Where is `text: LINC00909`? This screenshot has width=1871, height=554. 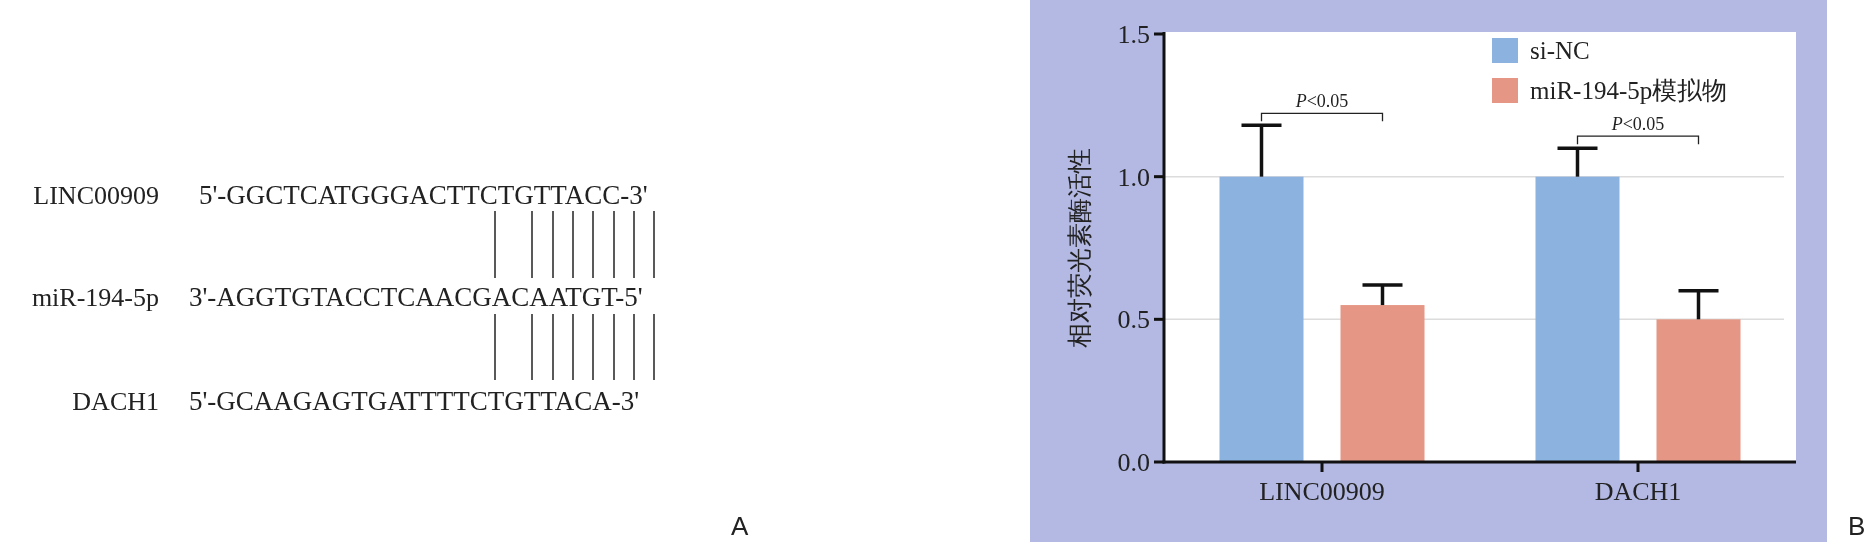
text: LINC00909 is located at coordinates (96, 195).